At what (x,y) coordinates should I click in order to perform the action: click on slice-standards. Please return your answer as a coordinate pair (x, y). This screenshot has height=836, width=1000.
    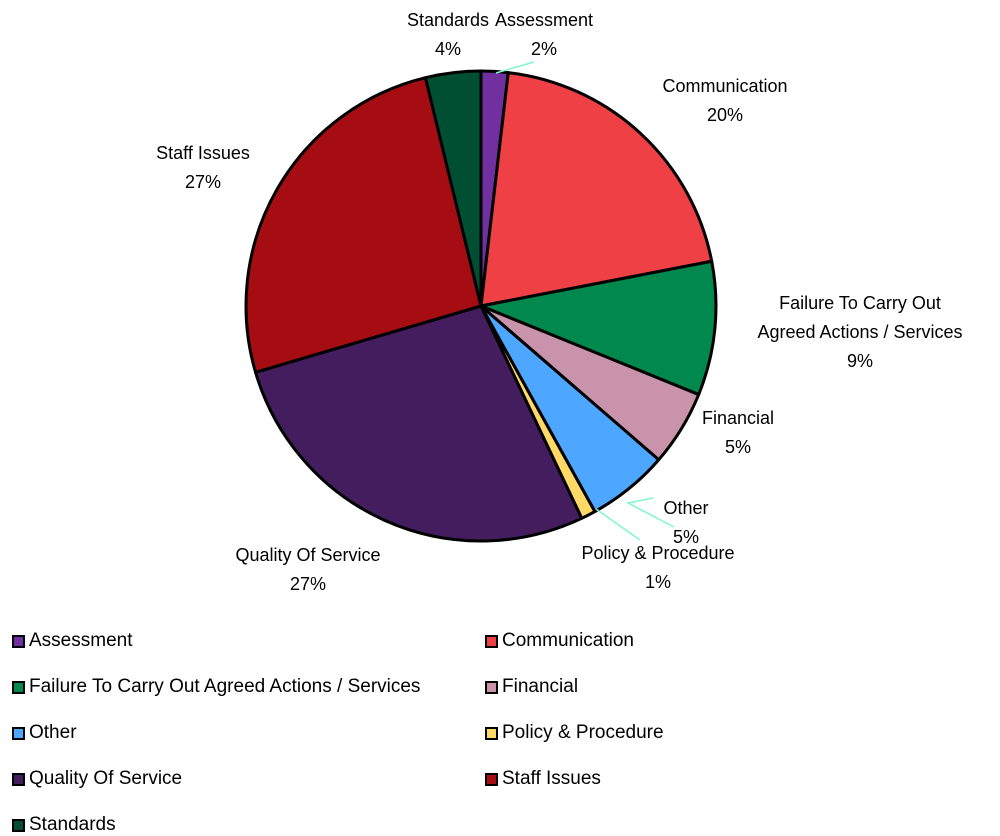
    Looking at the image, I should click on (453, 188).